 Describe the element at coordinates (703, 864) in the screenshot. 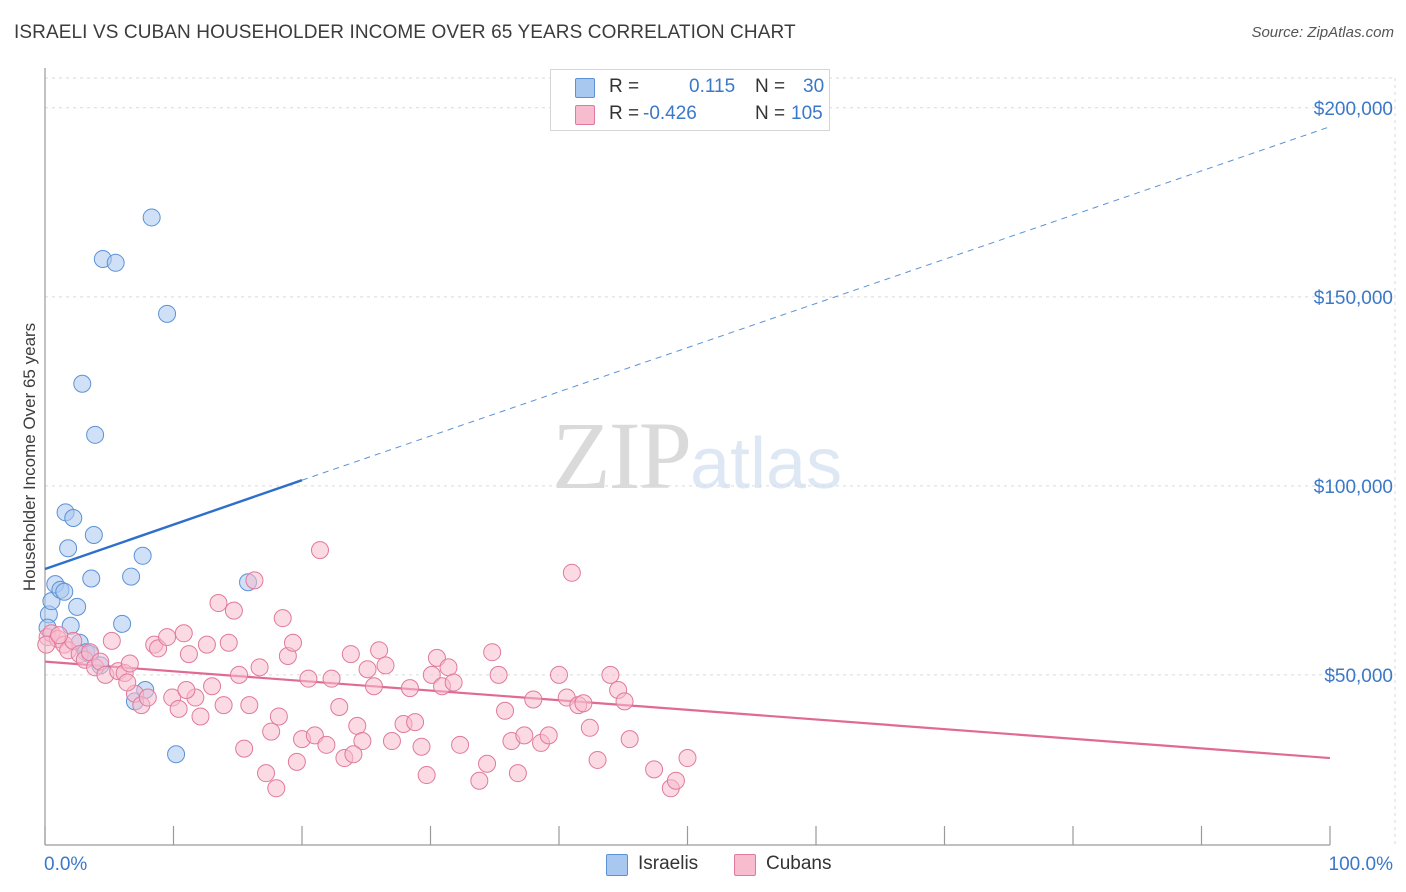

I see `series-legend: Israelis Cubans` at that location.